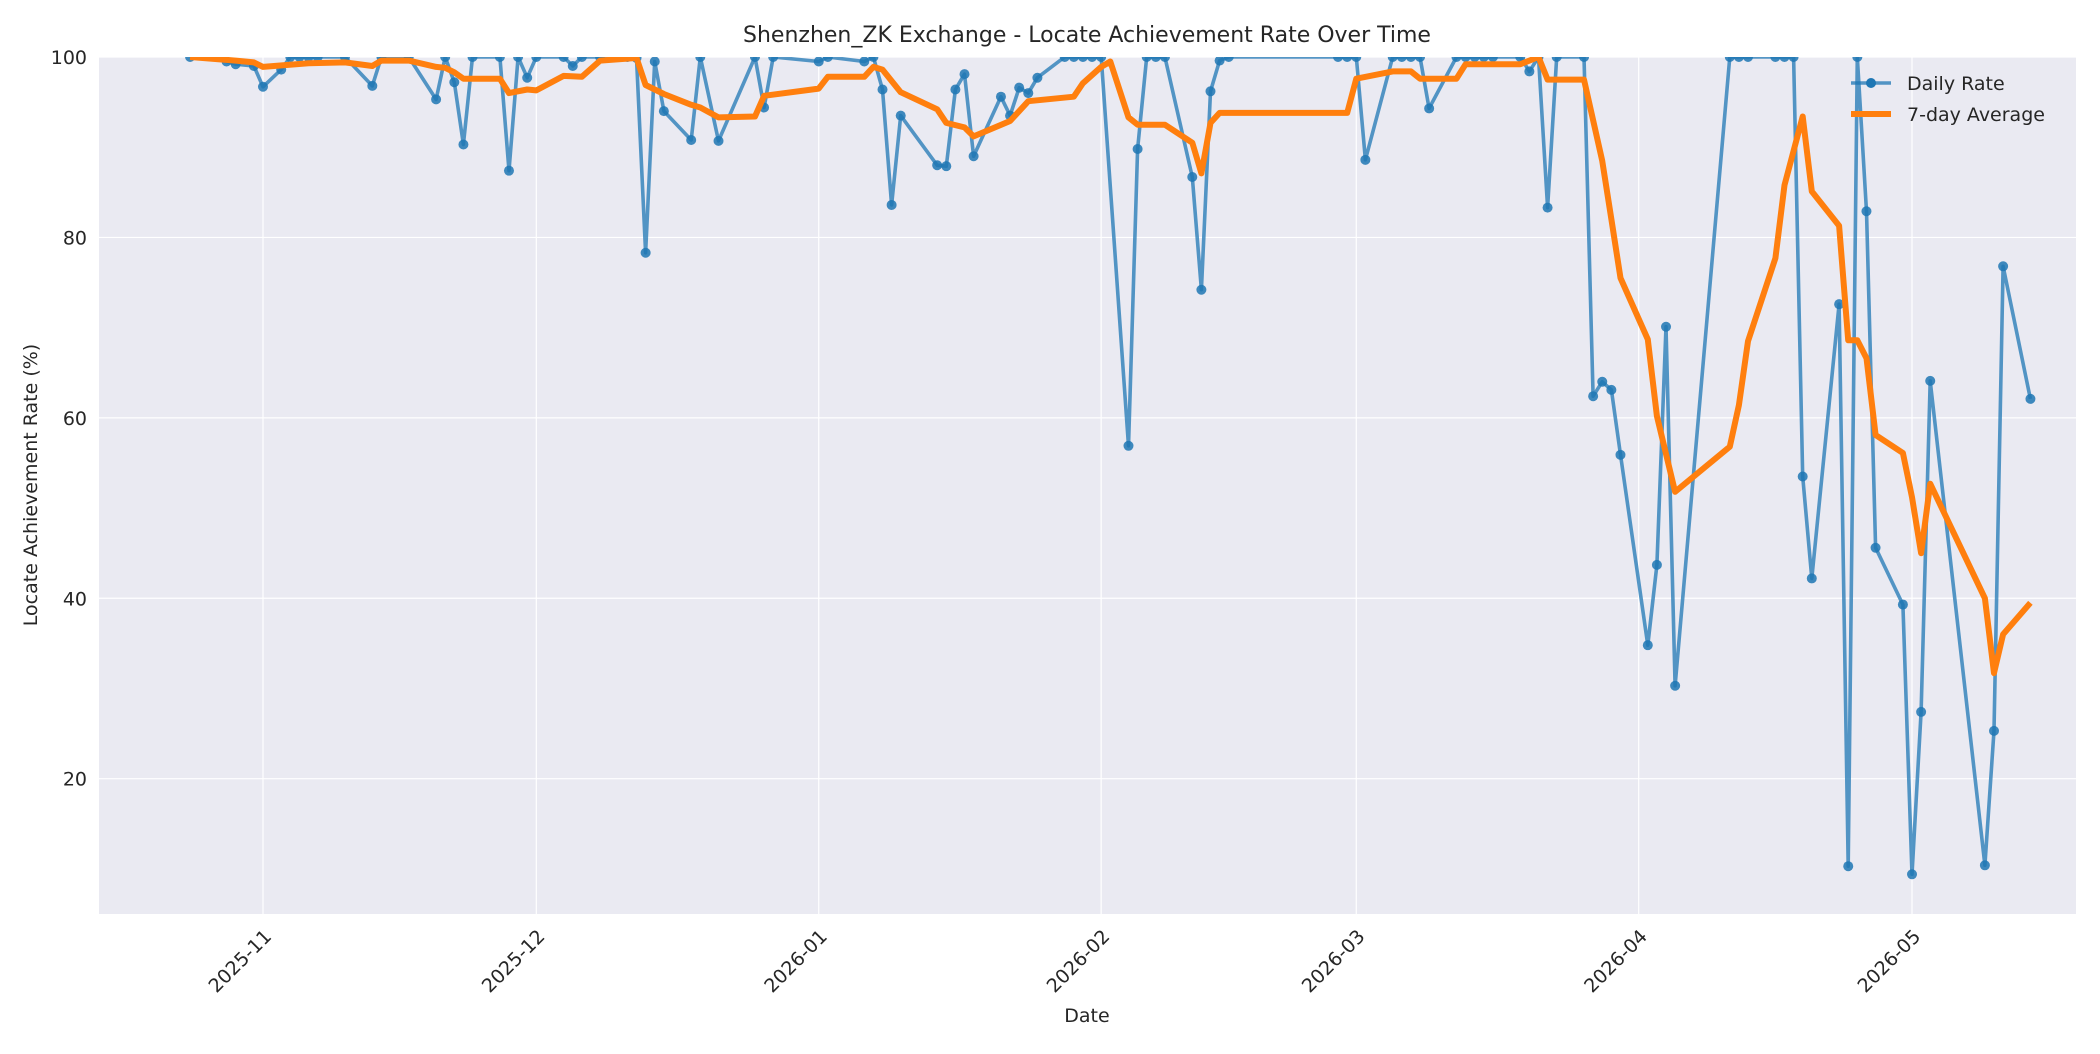  Describe the element at coordinates (1871, 83) in the screenshot. I see `legend-marker` at that location.